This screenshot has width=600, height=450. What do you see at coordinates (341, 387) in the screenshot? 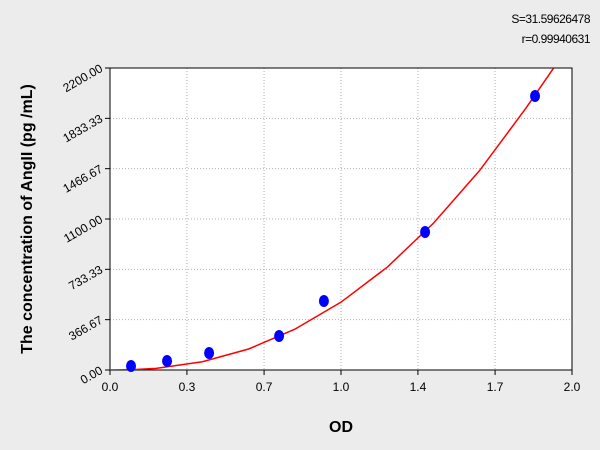
I see `x-tick-label: 1.0` at bounding box center [341, 387].